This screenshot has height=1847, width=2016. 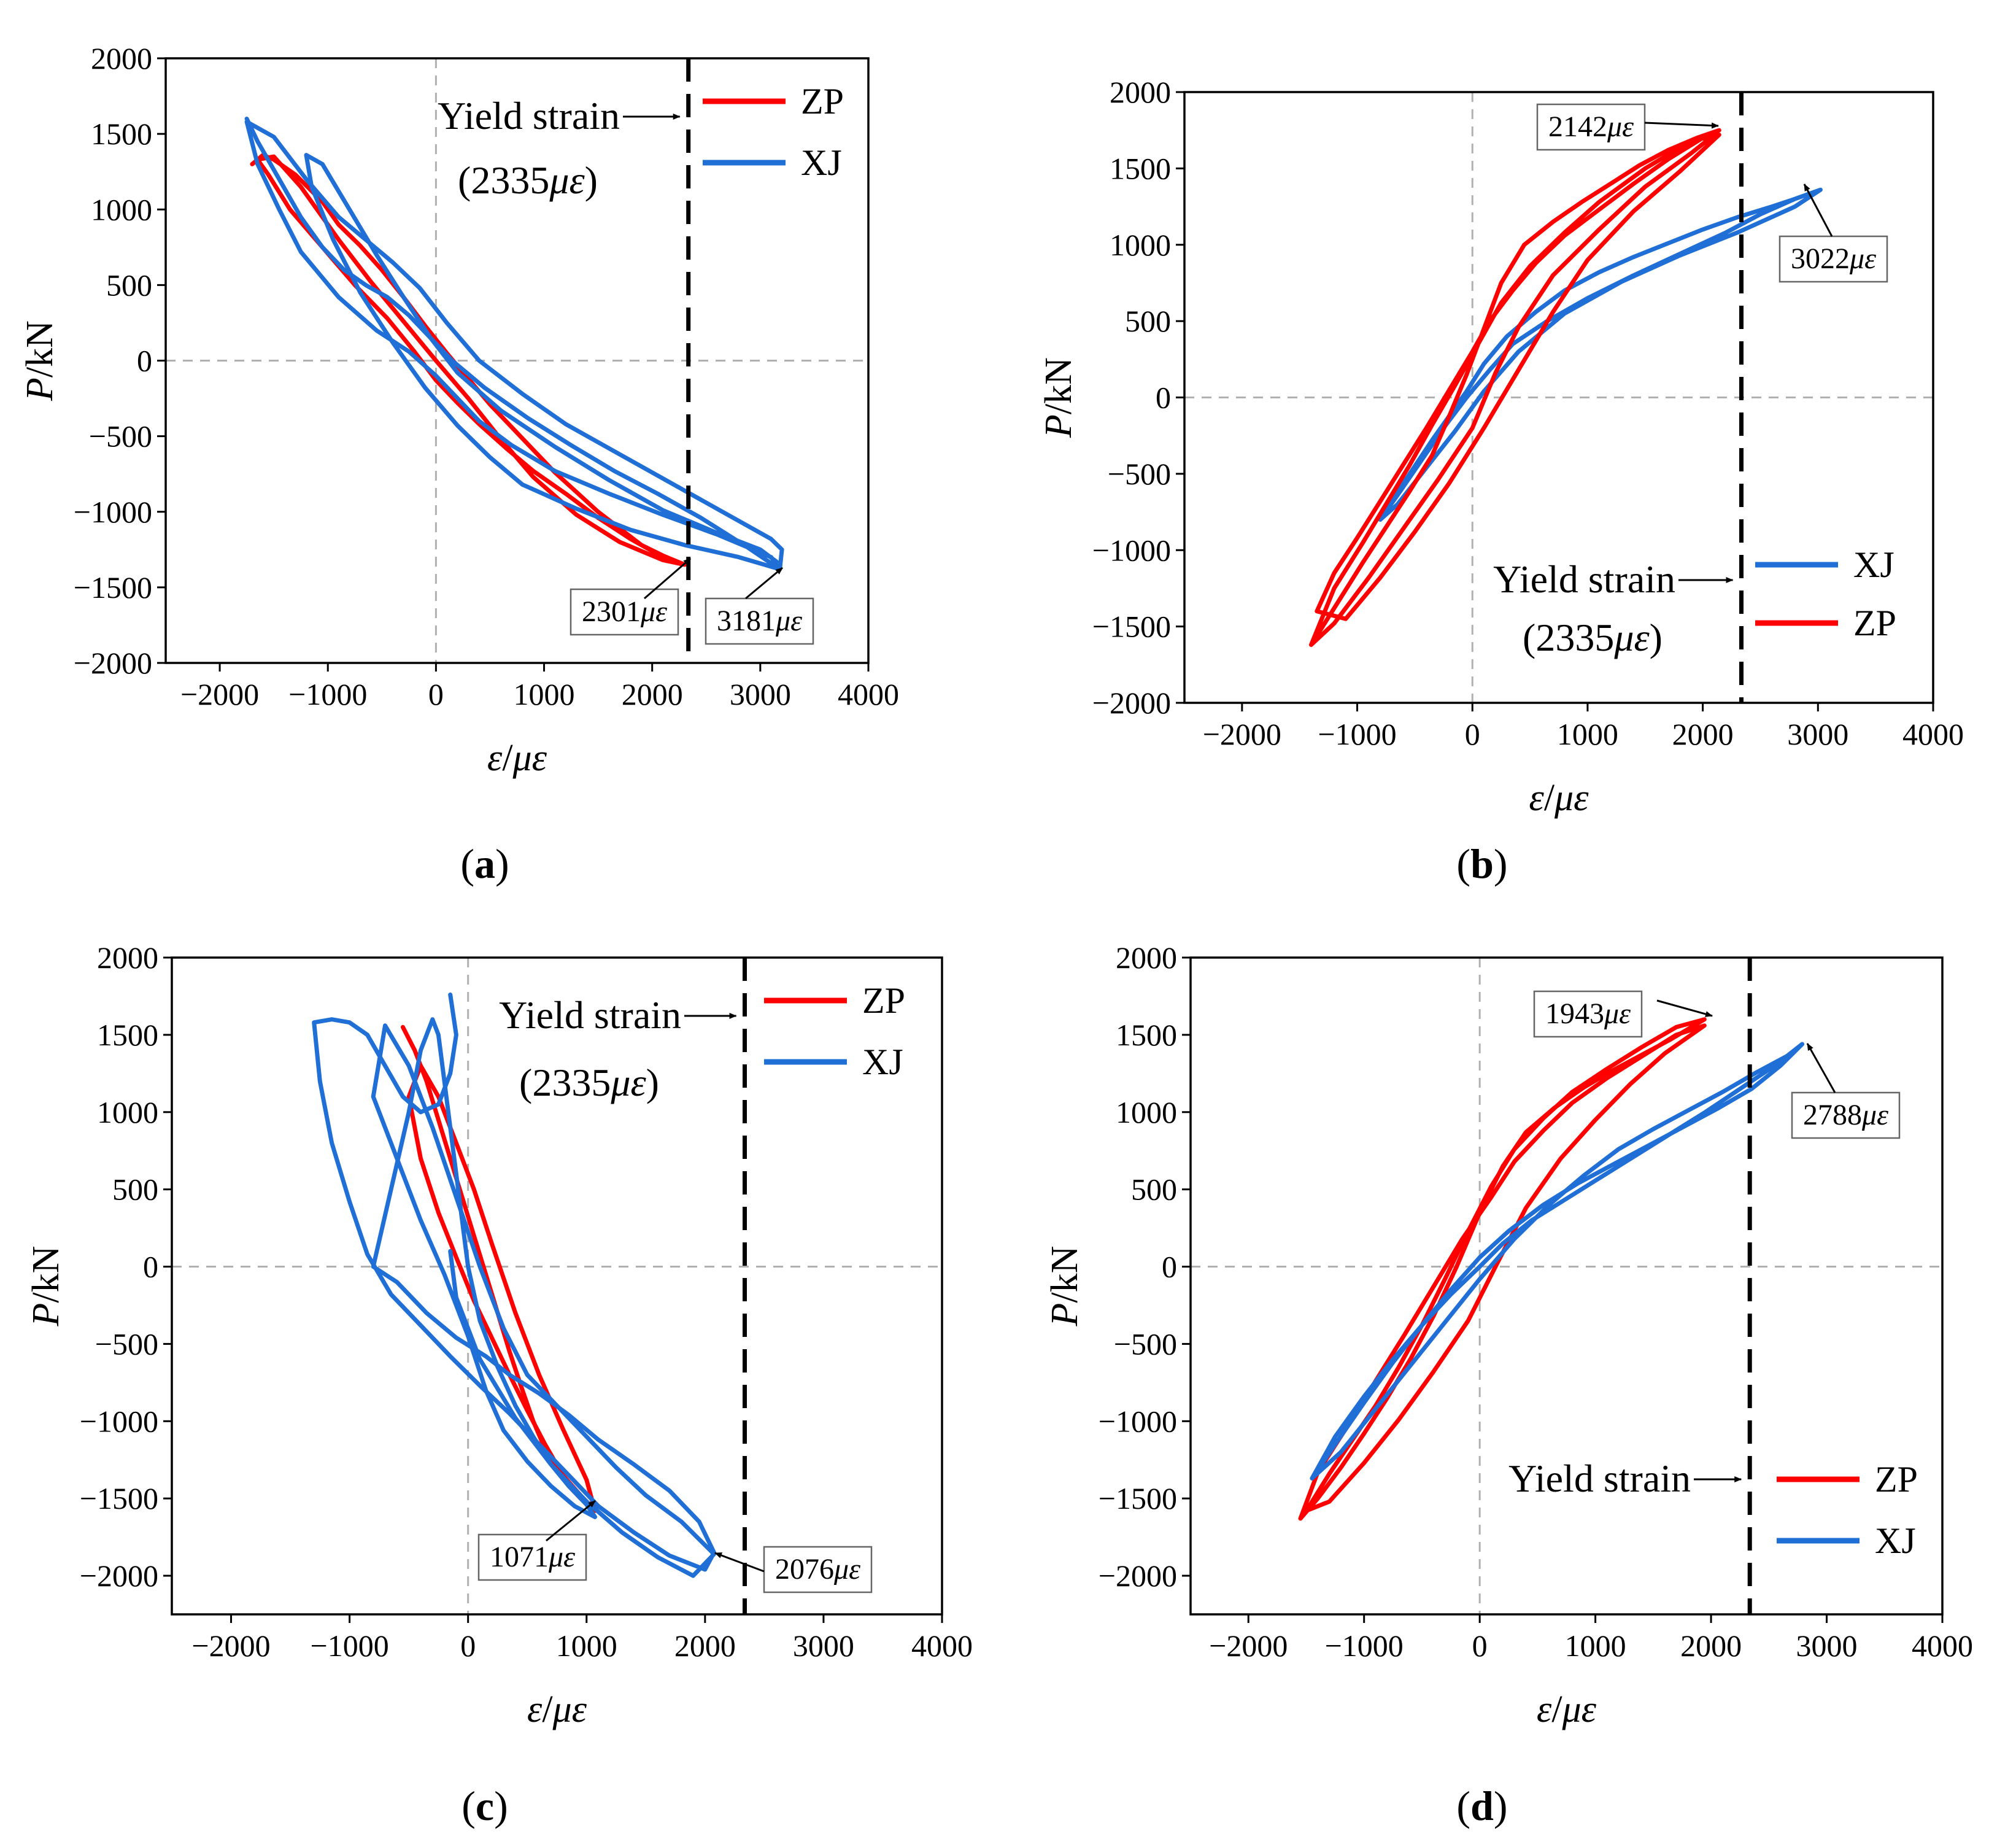 I want to click on panel-caption: (d), so click(x=1481, y=1806).